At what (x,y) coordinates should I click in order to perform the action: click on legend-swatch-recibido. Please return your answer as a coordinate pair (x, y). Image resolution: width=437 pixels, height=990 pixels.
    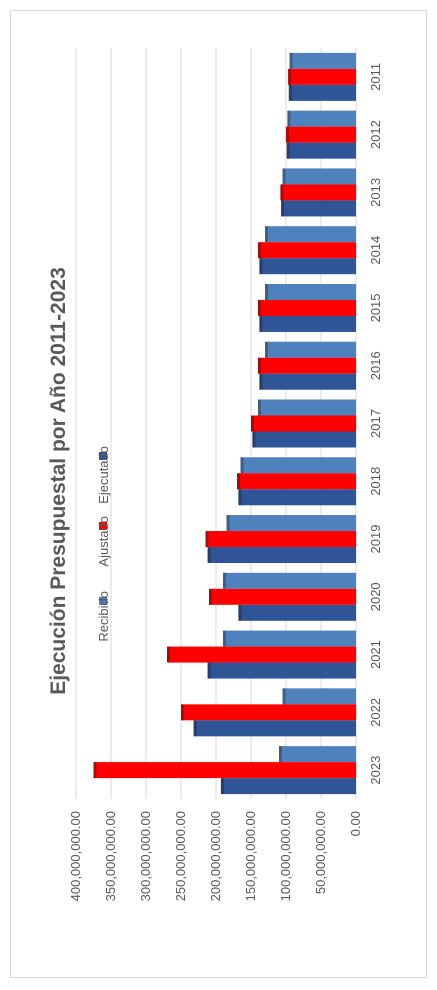
    Looking at the image, I should click on (103, 601).